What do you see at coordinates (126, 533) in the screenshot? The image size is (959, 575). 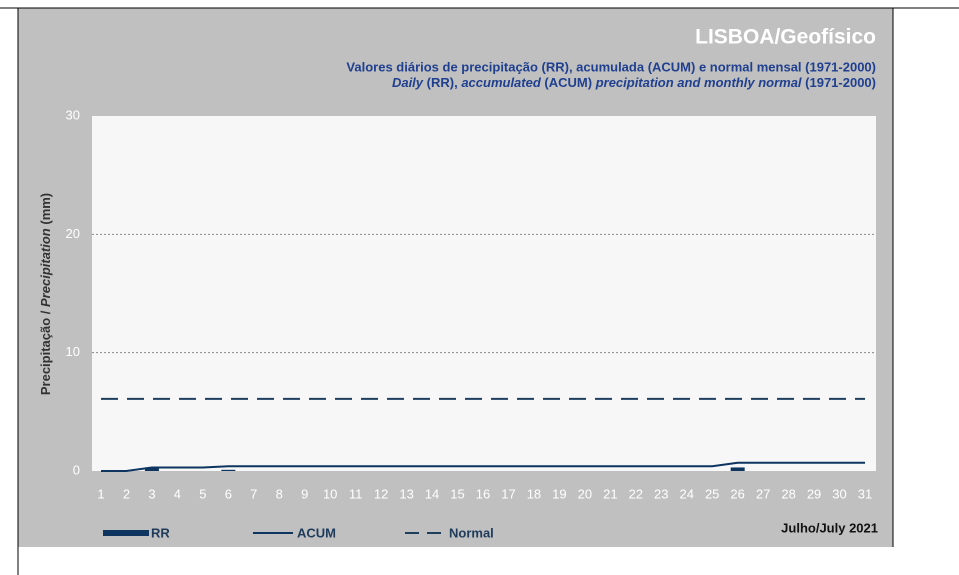 I see `legend-swatch` at bounding box center [126, 533].